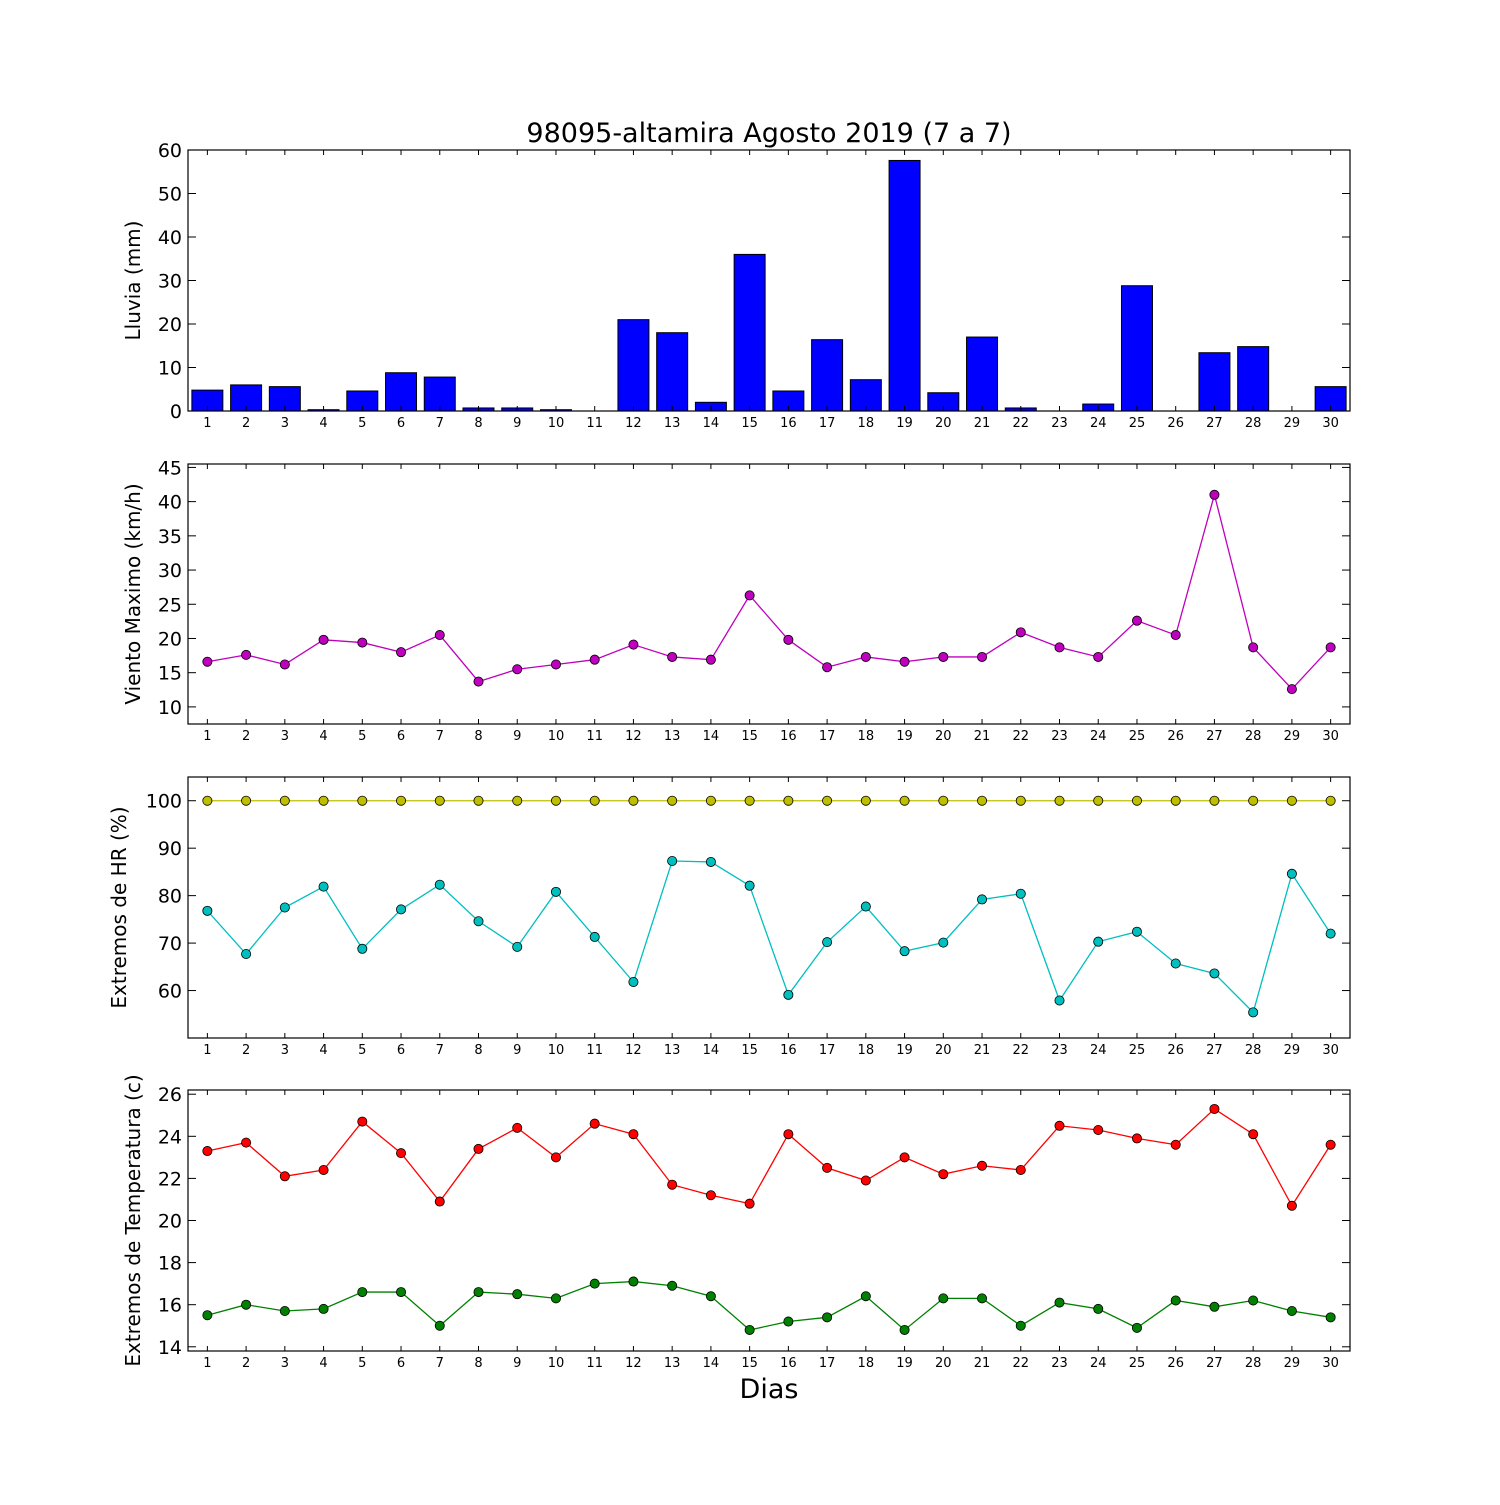  Describe the element at coordinates (1059, 736) in the screenshot. I see `x-tick-label: 23` at that location.